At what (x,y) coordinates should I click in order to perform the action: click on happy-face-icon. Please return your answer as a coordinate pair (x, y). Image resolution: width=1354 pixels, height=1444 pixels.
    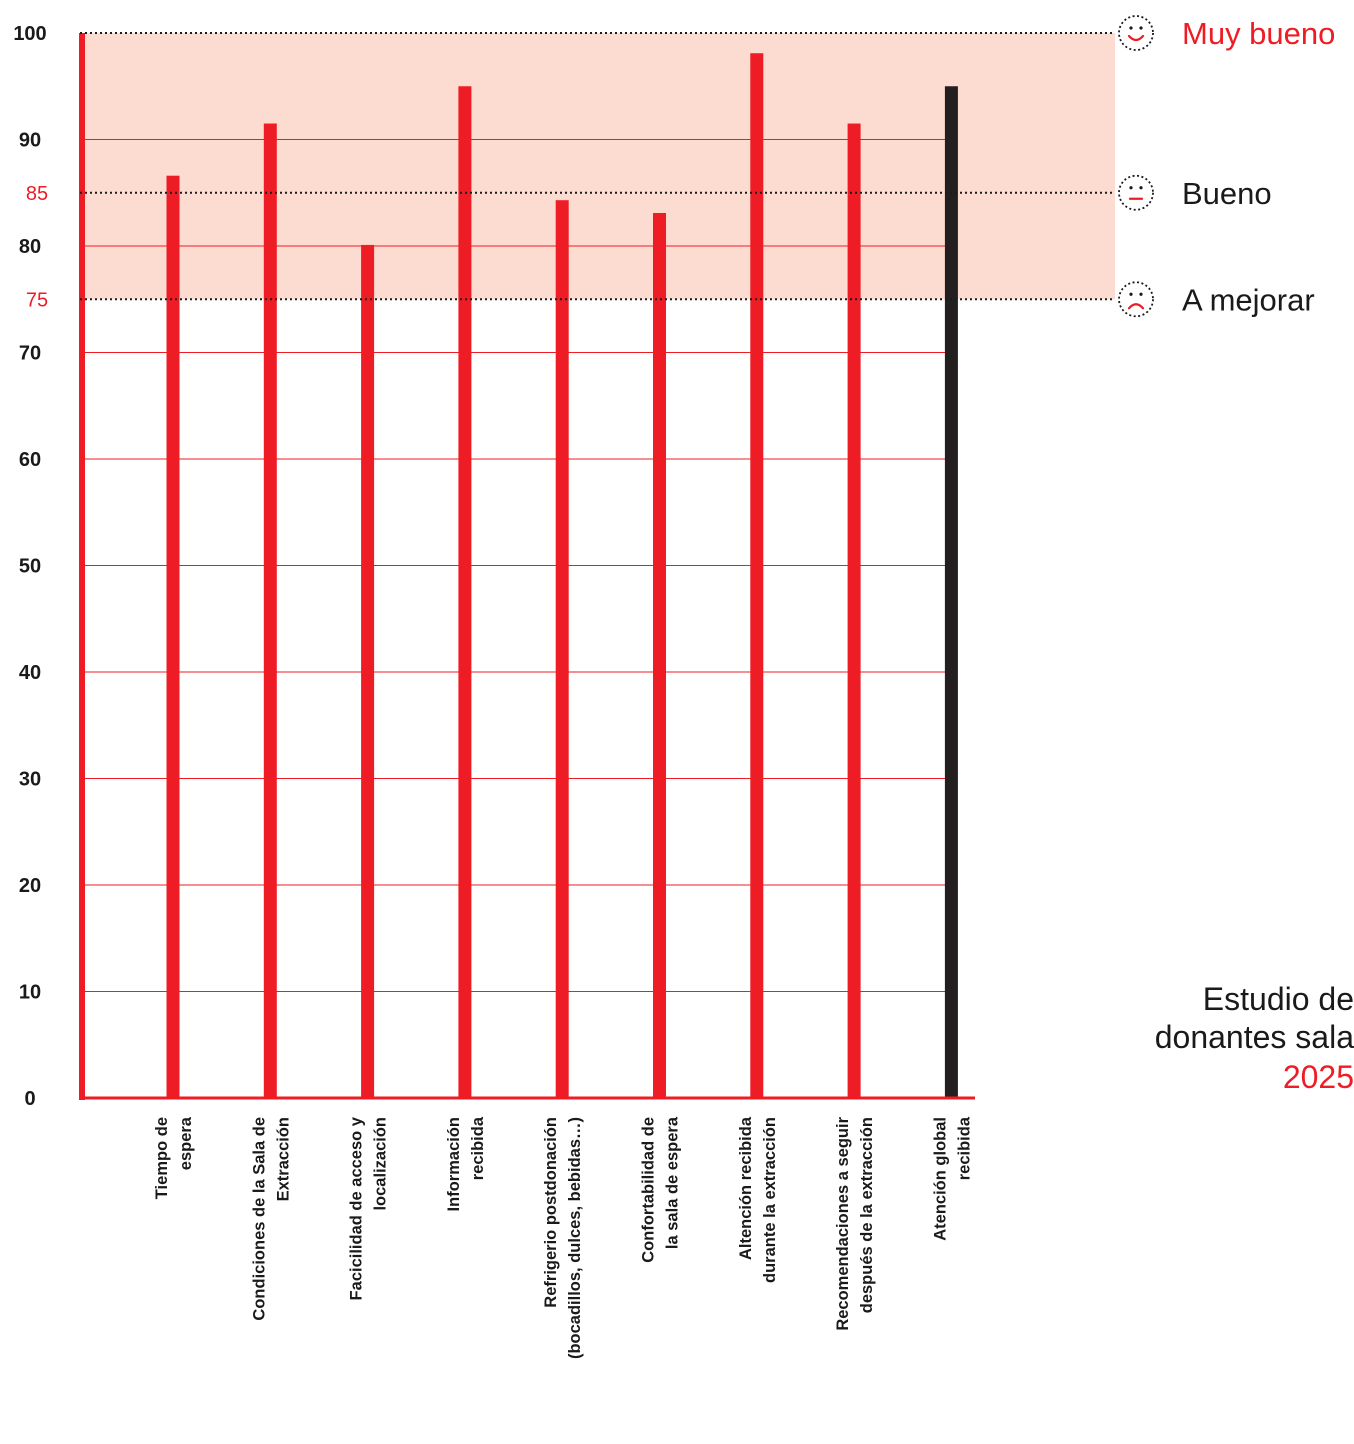
    Looking at the image, I should click on (1136, 33).